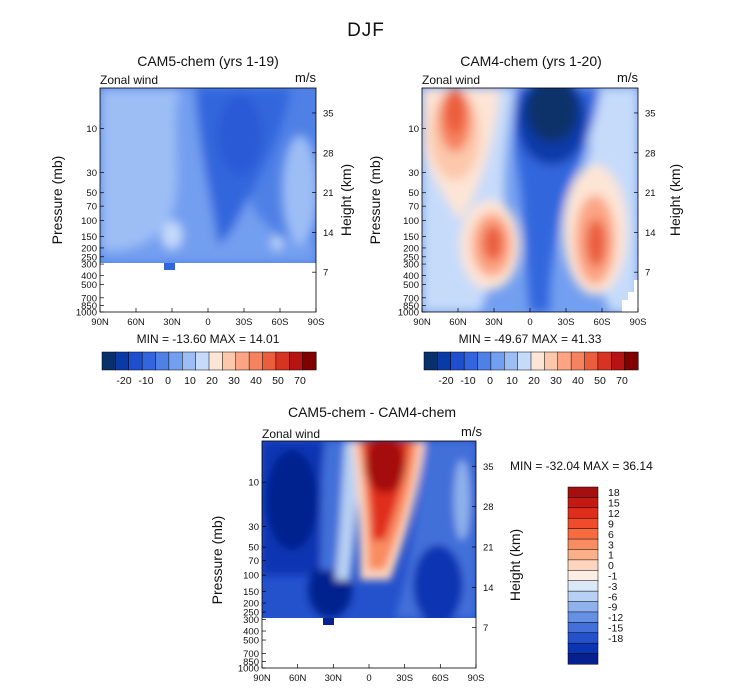 This screenshot has width=733, height=691. I want to click on y-tick-label: 150, so click(89, 237).